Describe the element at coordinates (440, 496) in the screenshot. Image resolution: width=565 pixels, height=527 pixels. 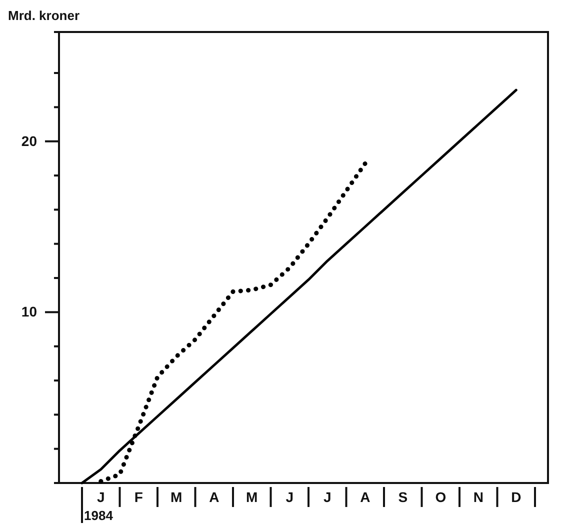
I see `x-tick-label: O` at that location.